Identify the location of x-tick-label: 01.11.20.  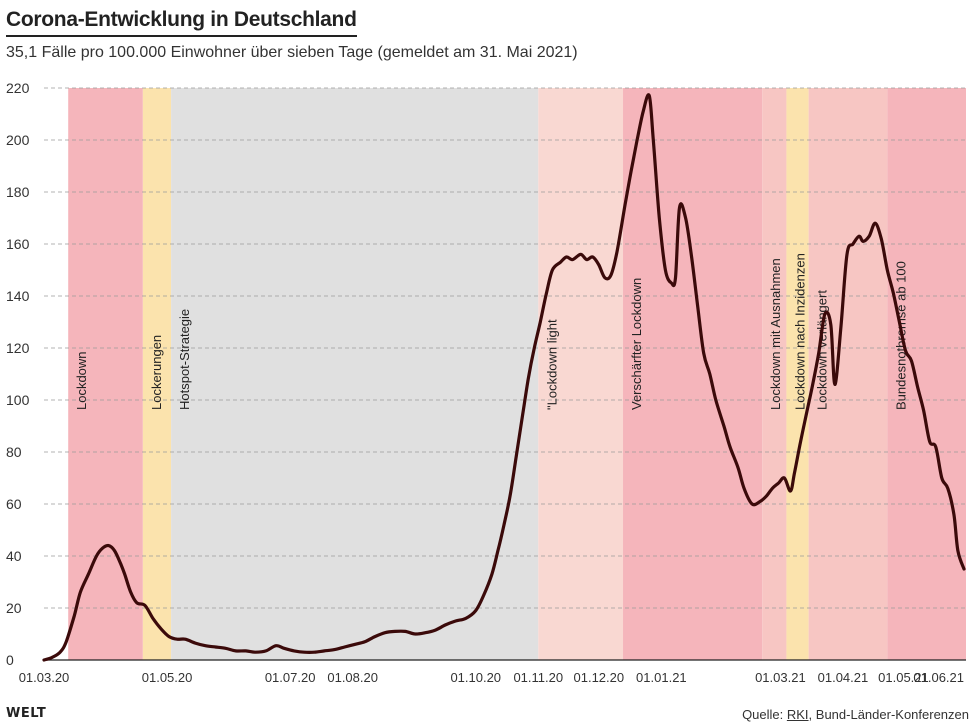
(538, 677).